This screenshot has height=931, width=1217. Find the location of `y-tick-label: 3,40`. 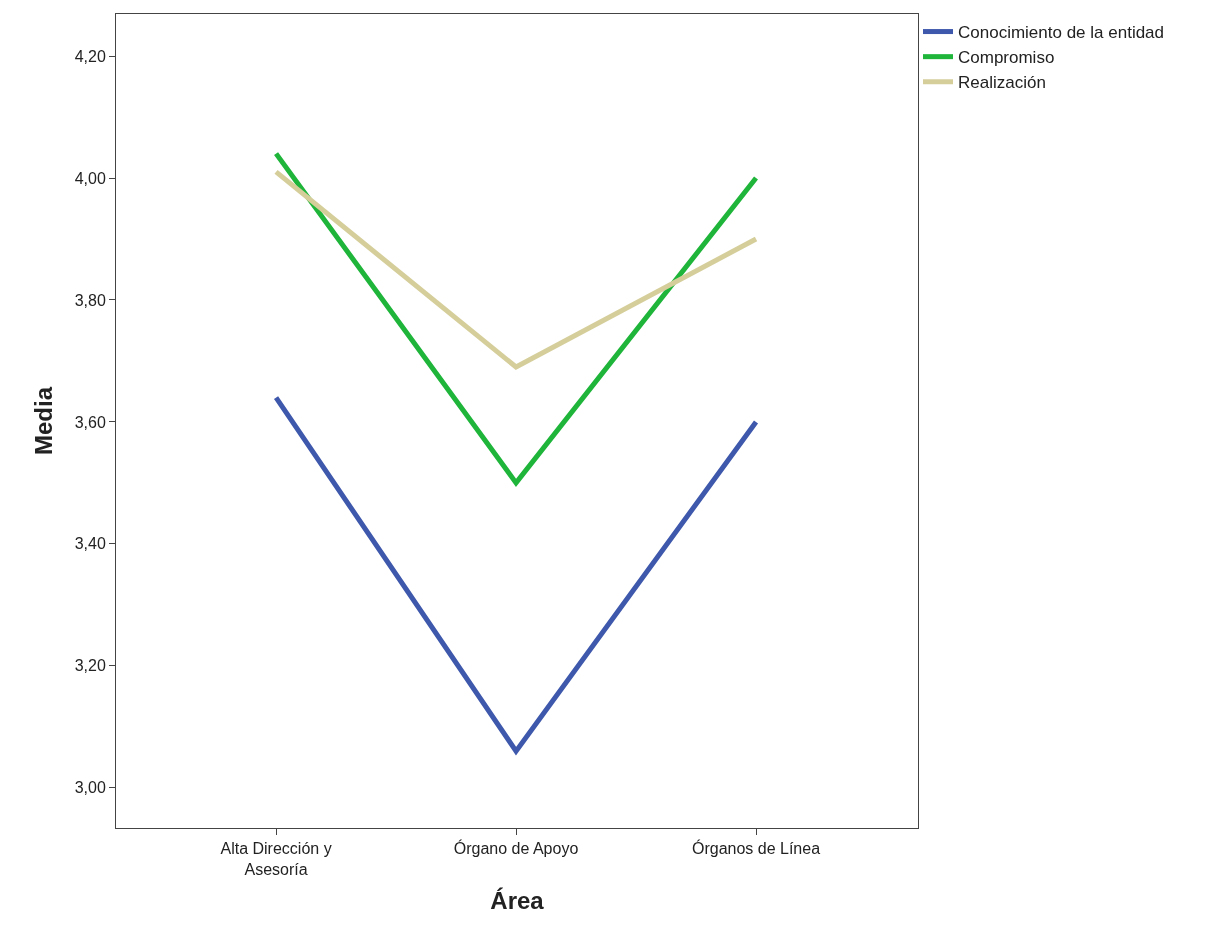

y-tick-label: 3,40 is located at coordinates (90, 544).